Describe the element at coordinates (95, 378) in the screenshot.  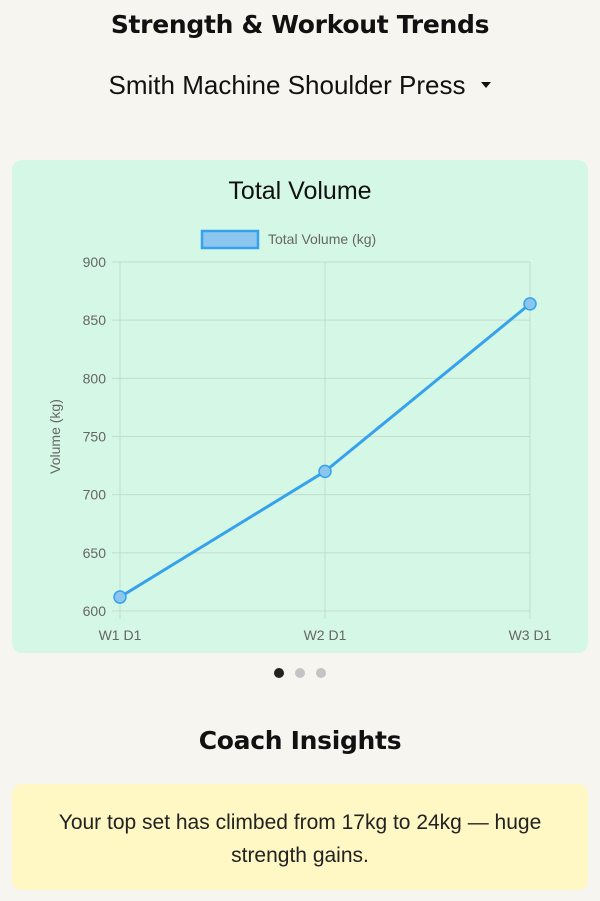
I see `y-tick-label: 800` at that location.